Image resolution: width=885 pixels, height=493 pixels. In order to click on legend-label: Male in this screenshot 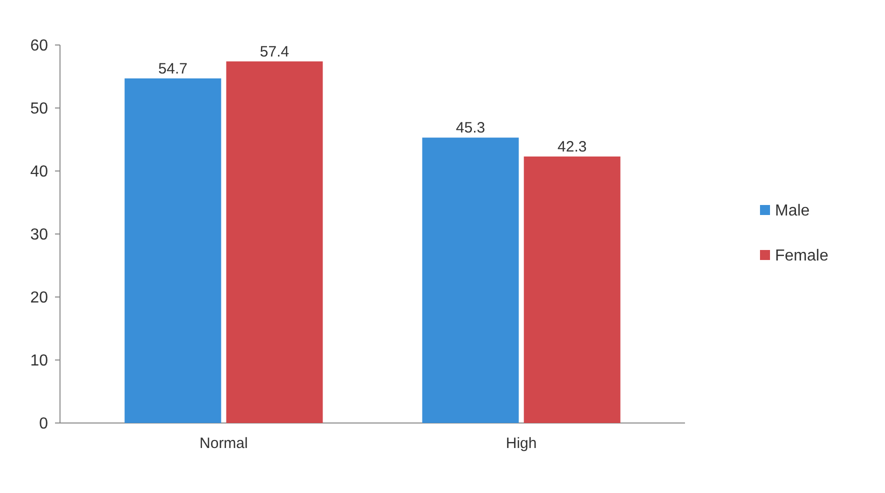, I will do `click(792, 211)`.